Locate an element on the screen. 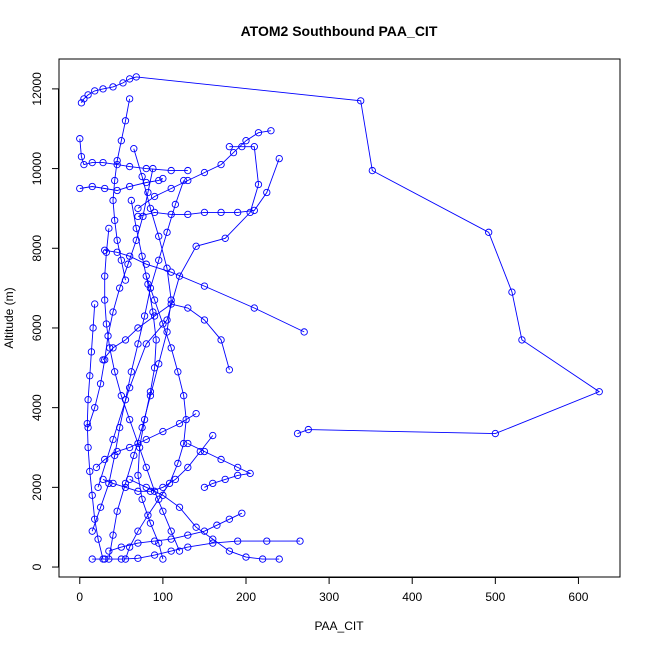  x-axis: 0 100 200 300 400 500 600 is located at coordinates (332, 590).